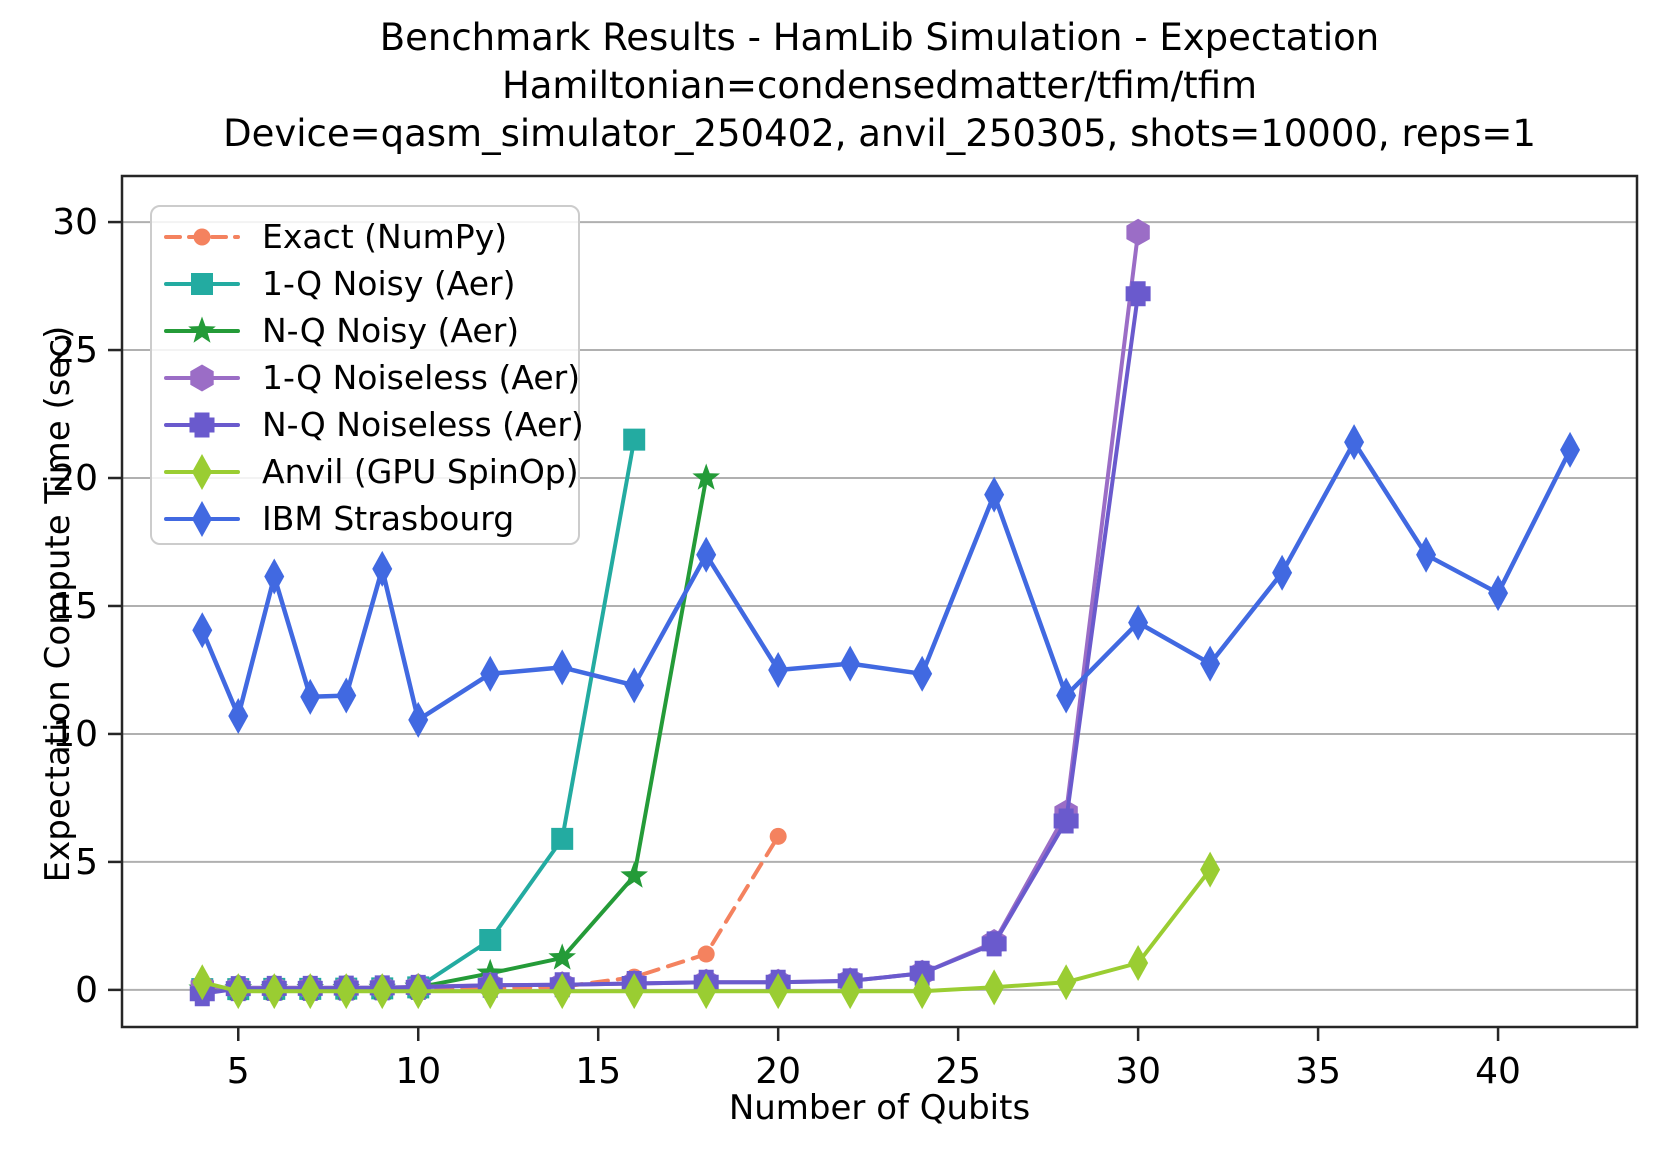 The height and width of the screenshot is (1154, 1662). Describe the element at coordinates (389, 283) in the screenshot. I see `legend-label: 1-Q Noisy (Aer)` at that location.